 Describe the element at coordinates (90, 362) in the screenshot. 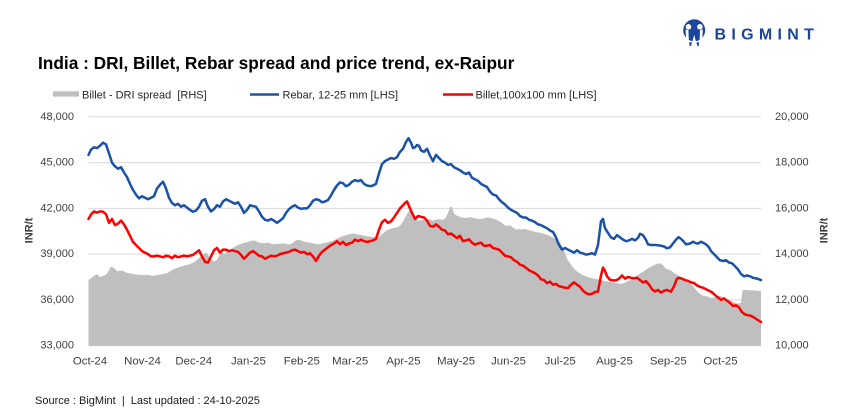

I see `svg-text: Oct-24` at that location.